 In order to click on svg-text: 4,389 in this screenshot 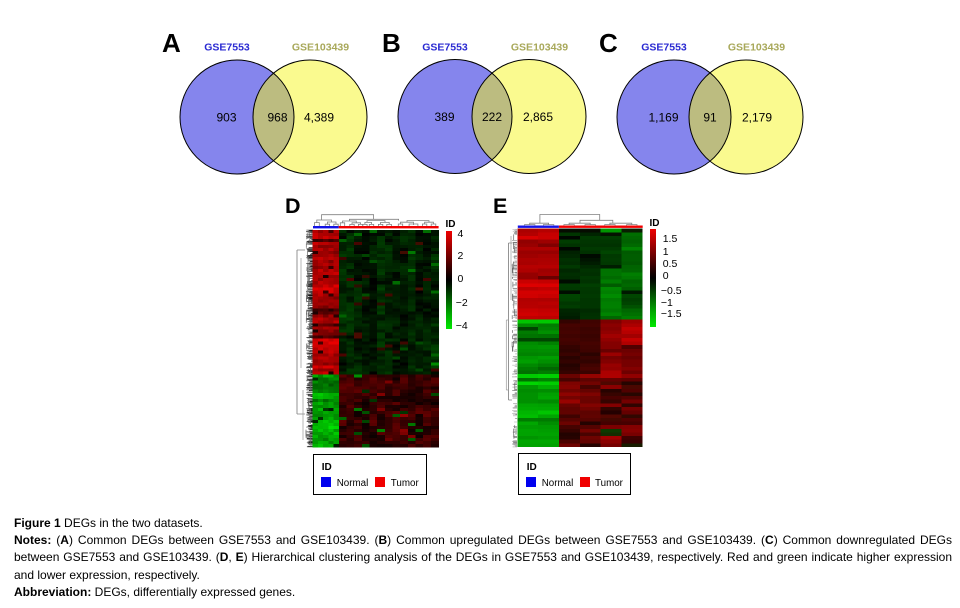, I will do `click(319, 118)`.